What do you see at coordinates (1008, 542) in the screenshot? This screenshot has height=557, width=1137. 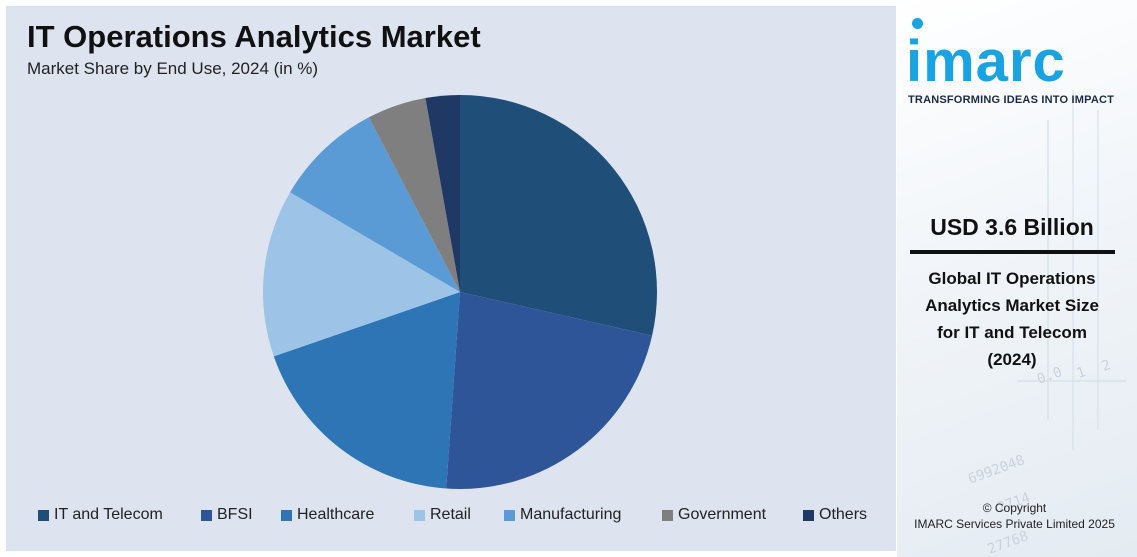 I see `decor-number: 27768` at bounding box center [1008, 542].